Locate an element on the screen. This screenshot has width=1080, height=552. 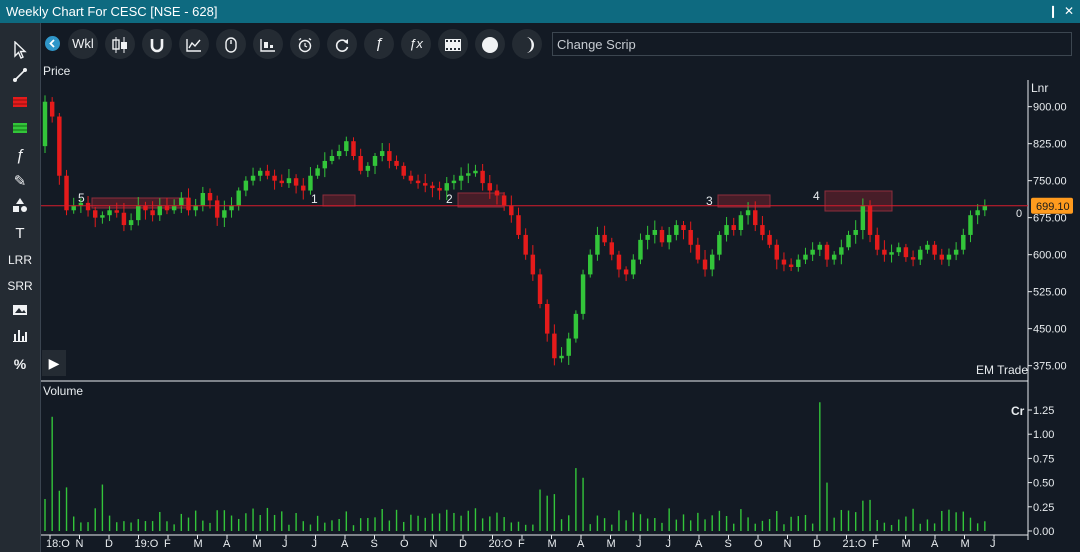
film-icon is located at coordinates (453, 44).